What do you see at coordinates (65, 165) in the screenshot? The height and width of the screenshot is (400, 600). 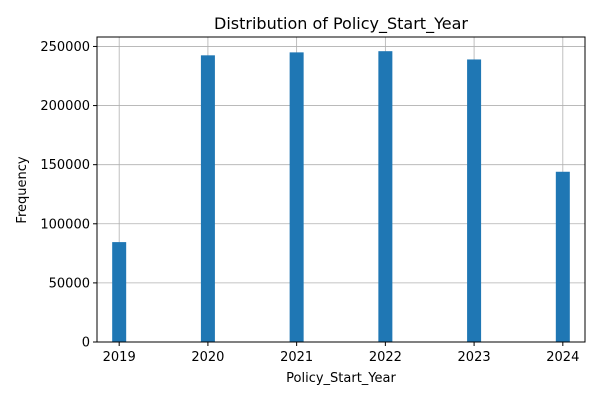 I see `y-tick-label: 150000` at bounding box center [65, 165].